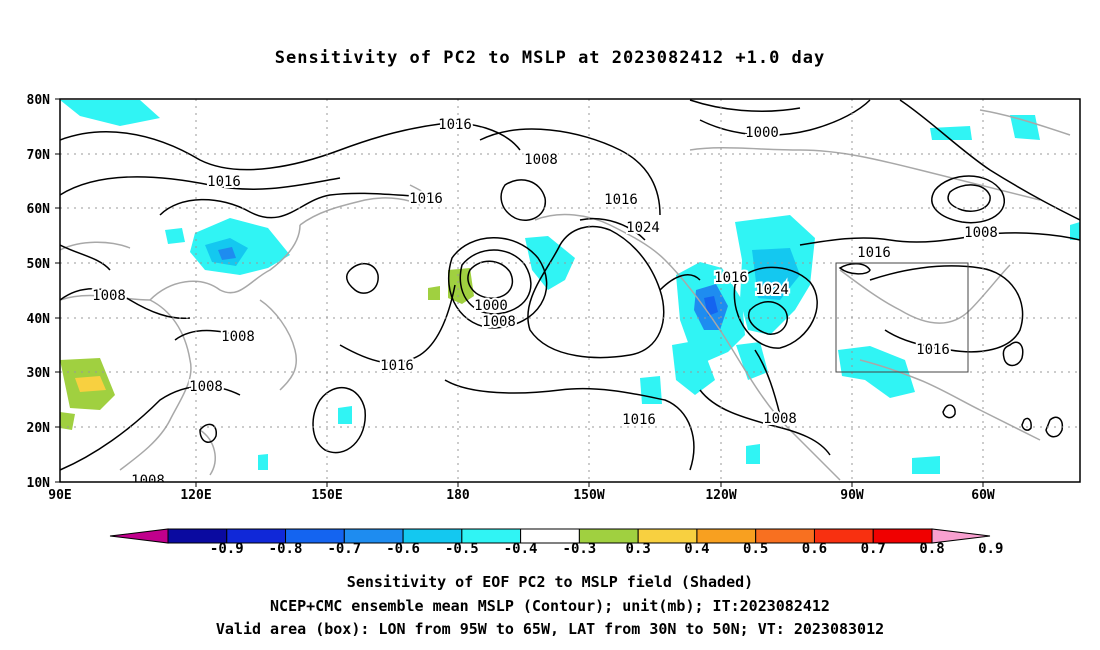 The width and height of the screenshot is (1100, 650). I want to click on valid-area-box, so click(902, 317).